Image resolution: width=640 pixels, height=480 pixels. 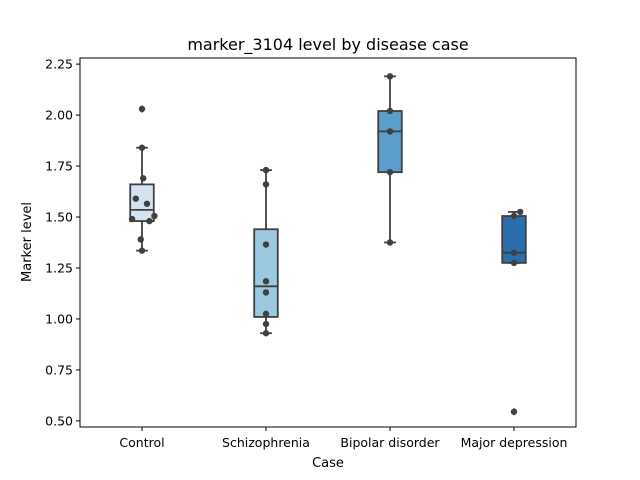 What do you see at coordinates (59, 369) in the screenshot?
I see `y-tick-label: 0.75` at bounding box center [59, 369].